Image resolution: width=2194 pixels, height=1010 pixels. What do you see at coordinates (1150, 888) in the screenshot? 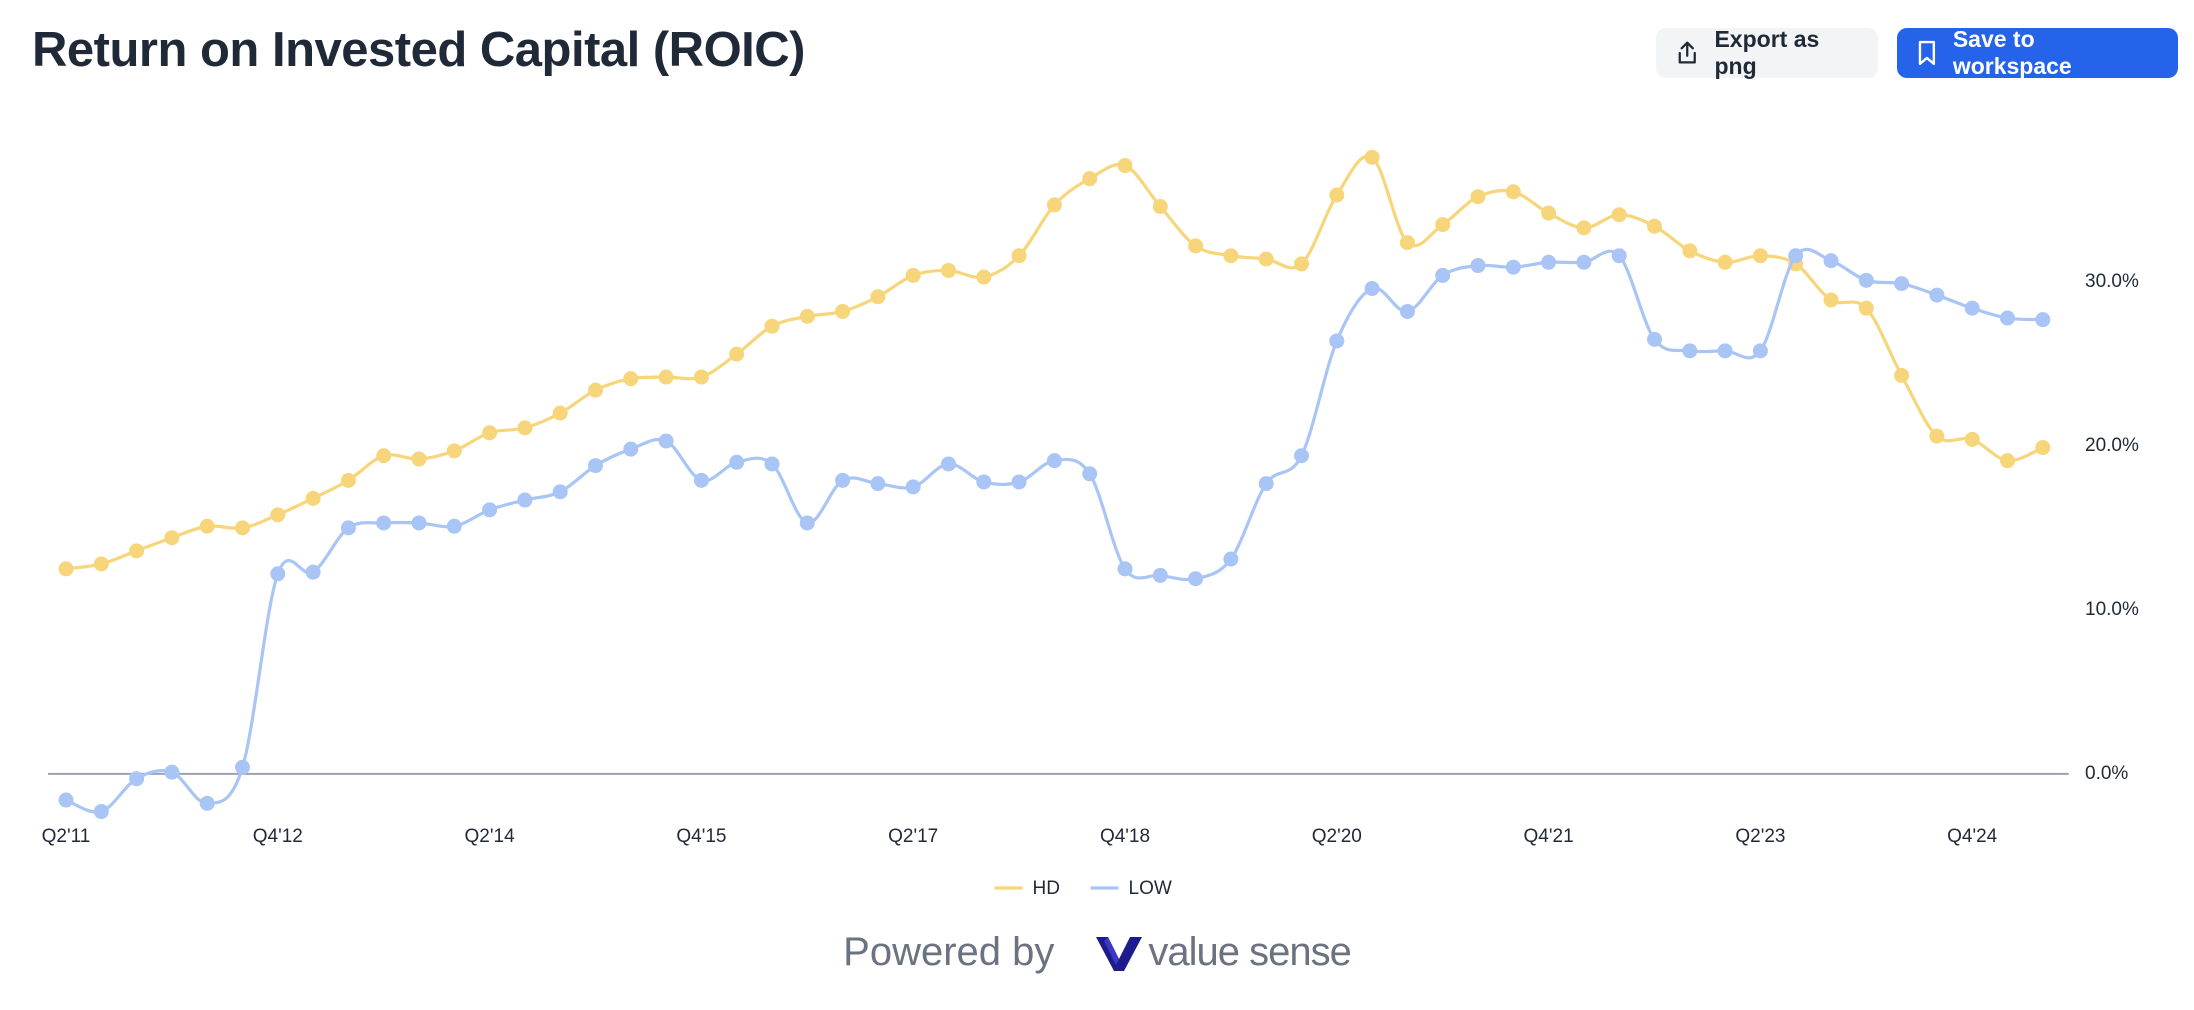
I see `legend-label: LOW` at bounding box center [1150, 888].